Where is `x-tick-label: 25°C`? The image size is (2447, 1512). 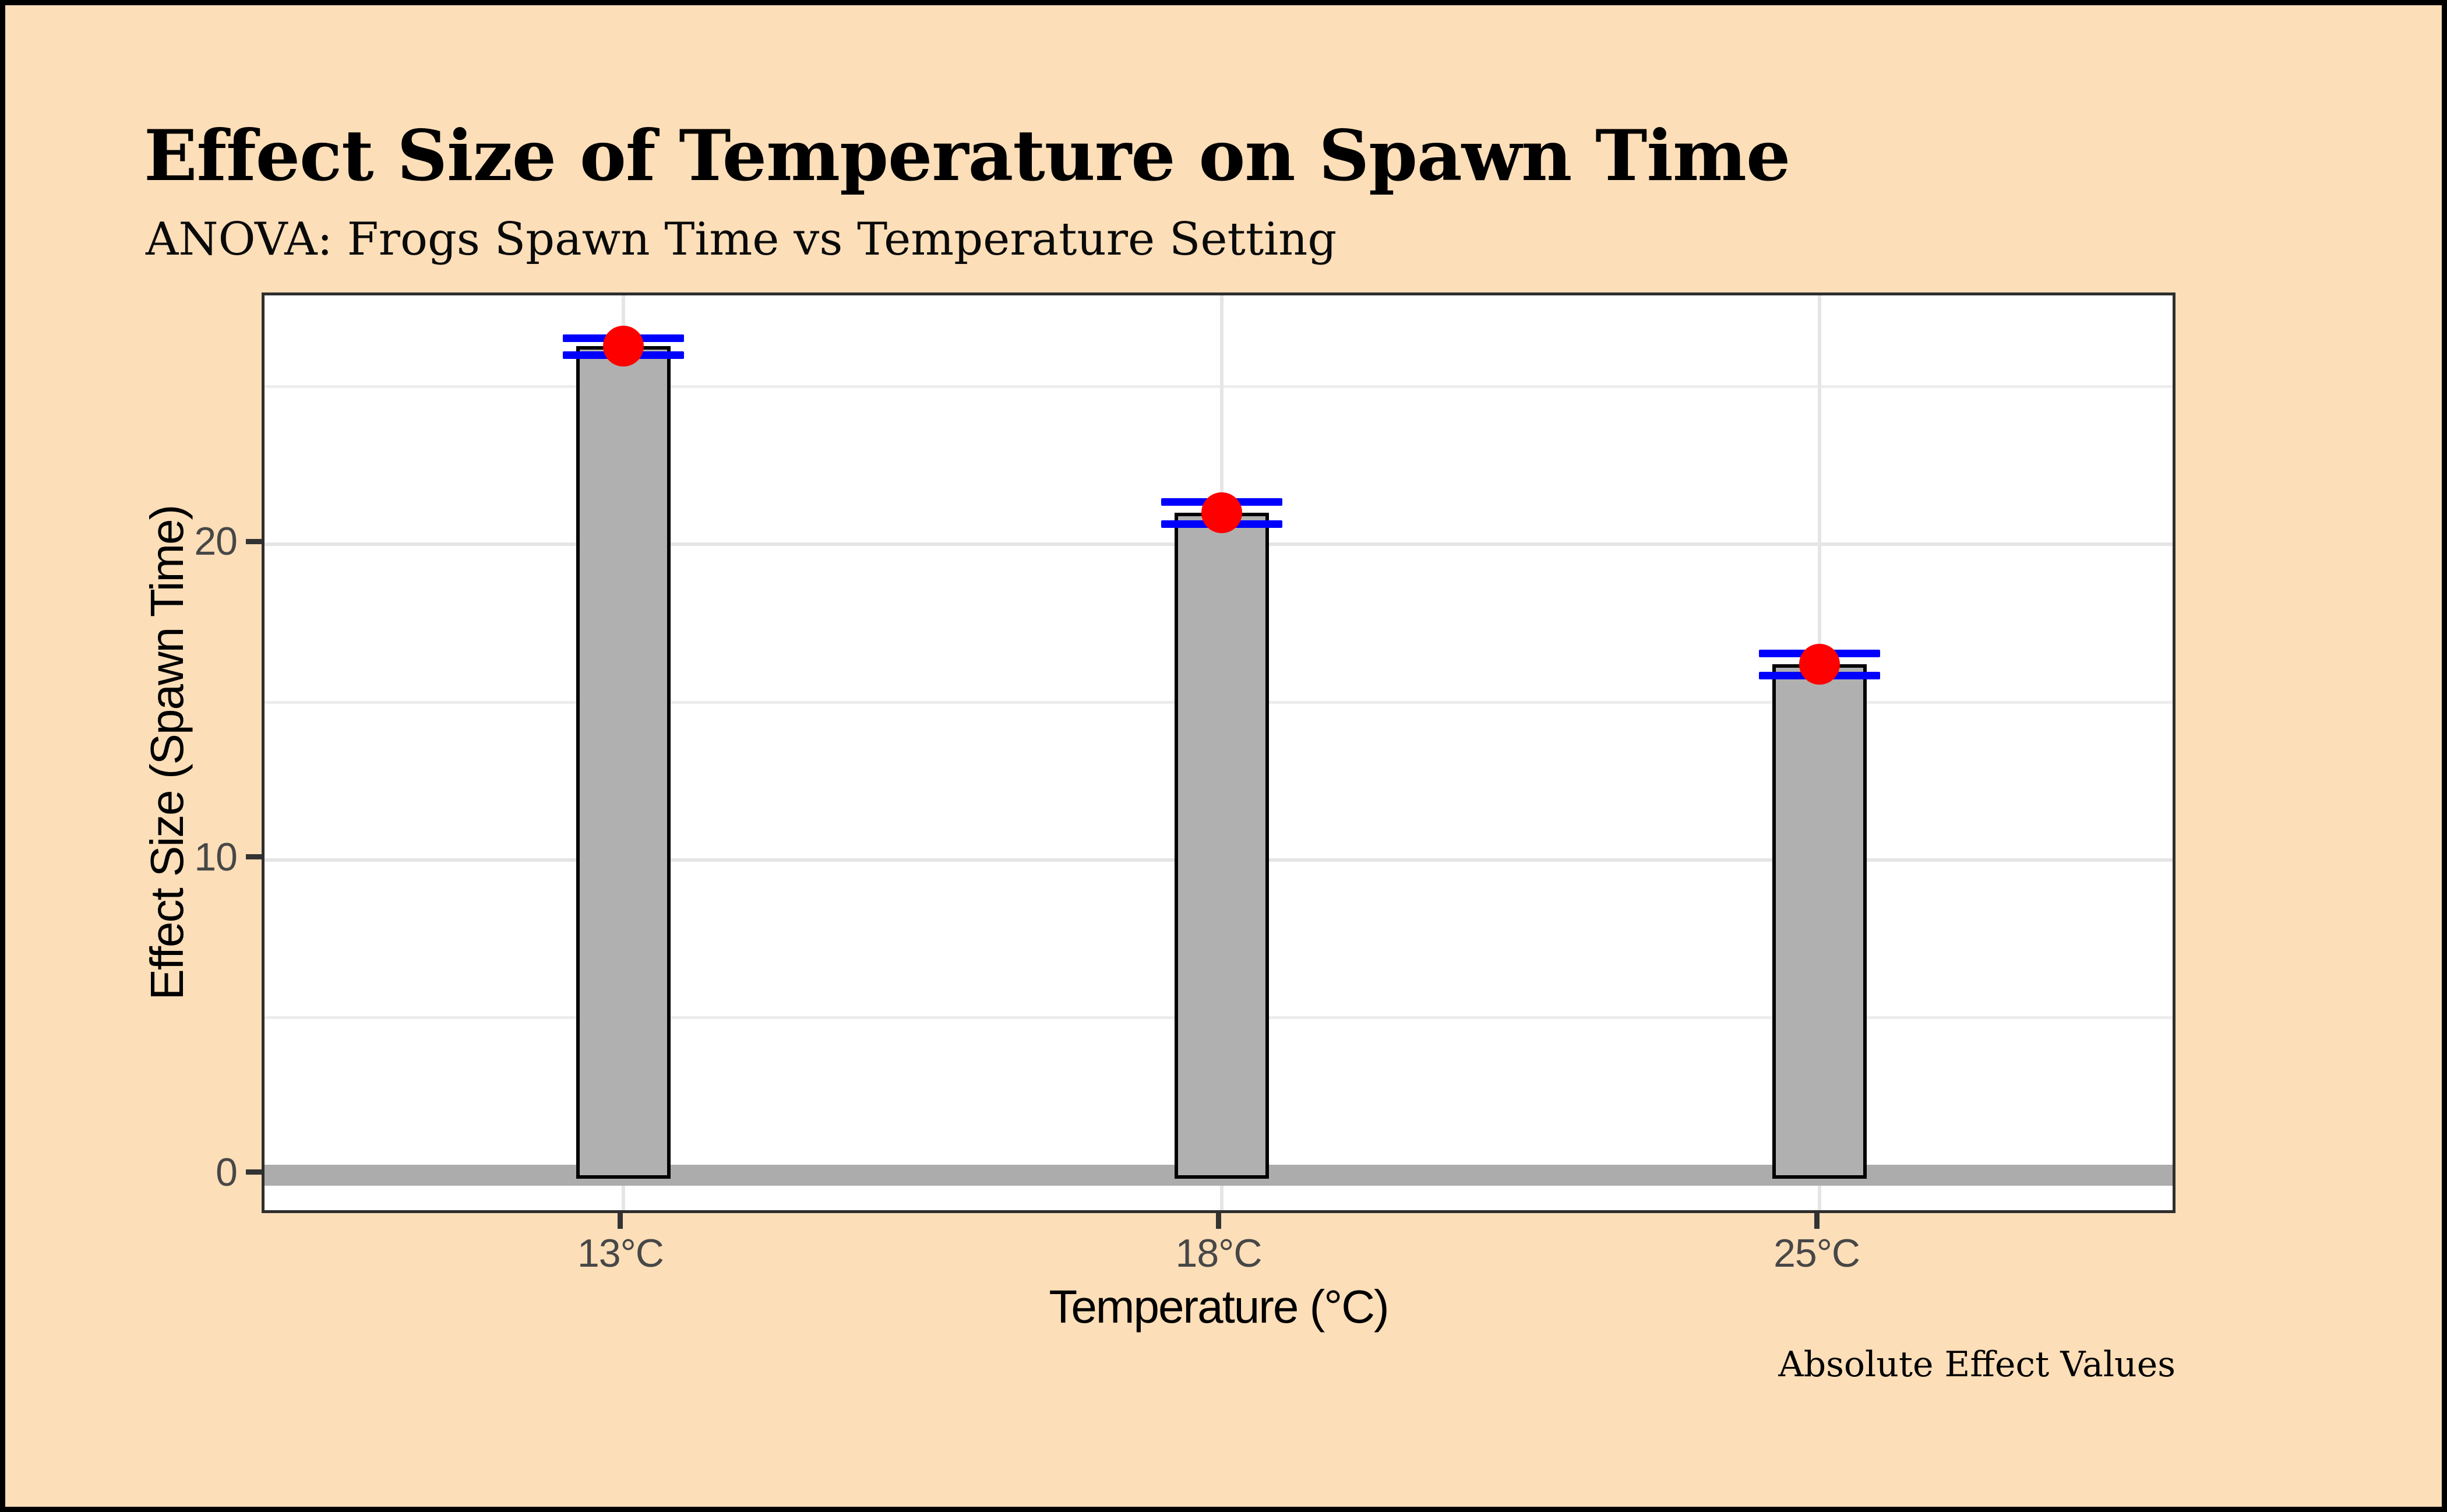
x-tick-label: 25°C is located at coordinates (1816, 1253).